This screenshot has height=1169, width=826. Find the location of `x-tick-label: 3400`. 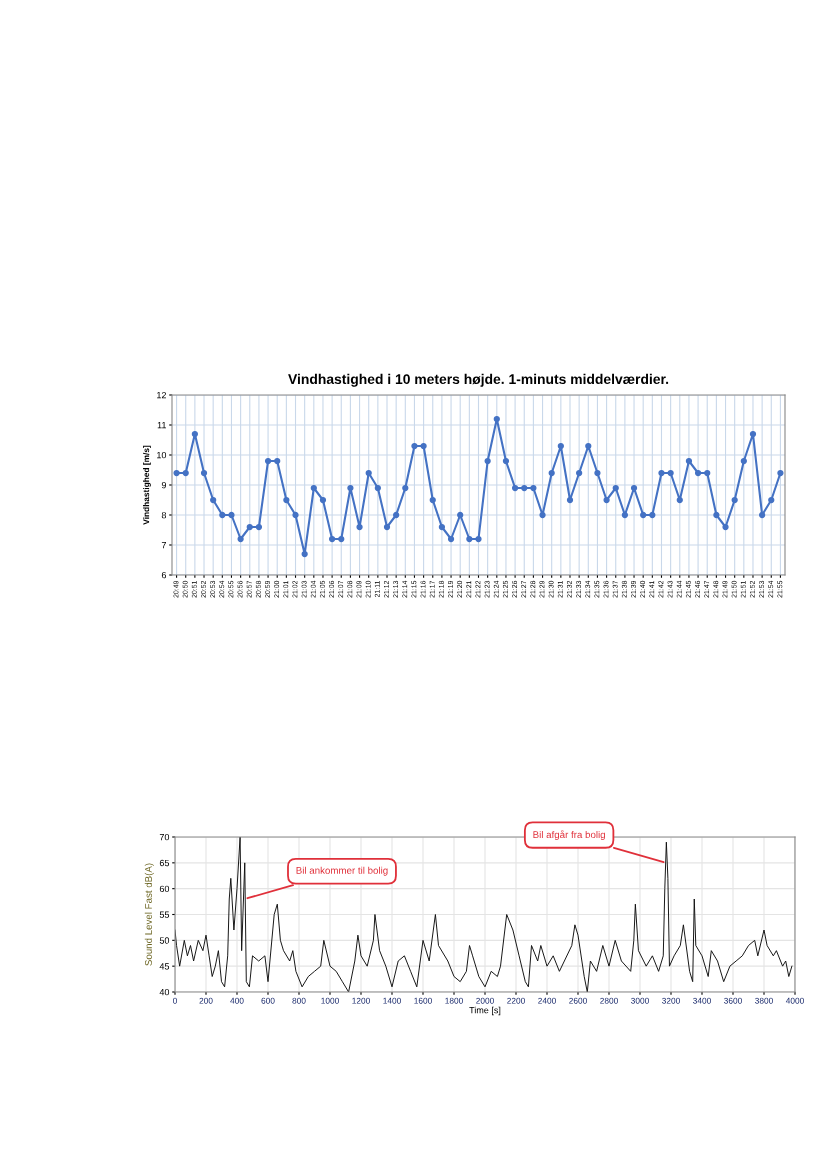

x-tick-label: 3400 is located at coordinates (702, 1000).